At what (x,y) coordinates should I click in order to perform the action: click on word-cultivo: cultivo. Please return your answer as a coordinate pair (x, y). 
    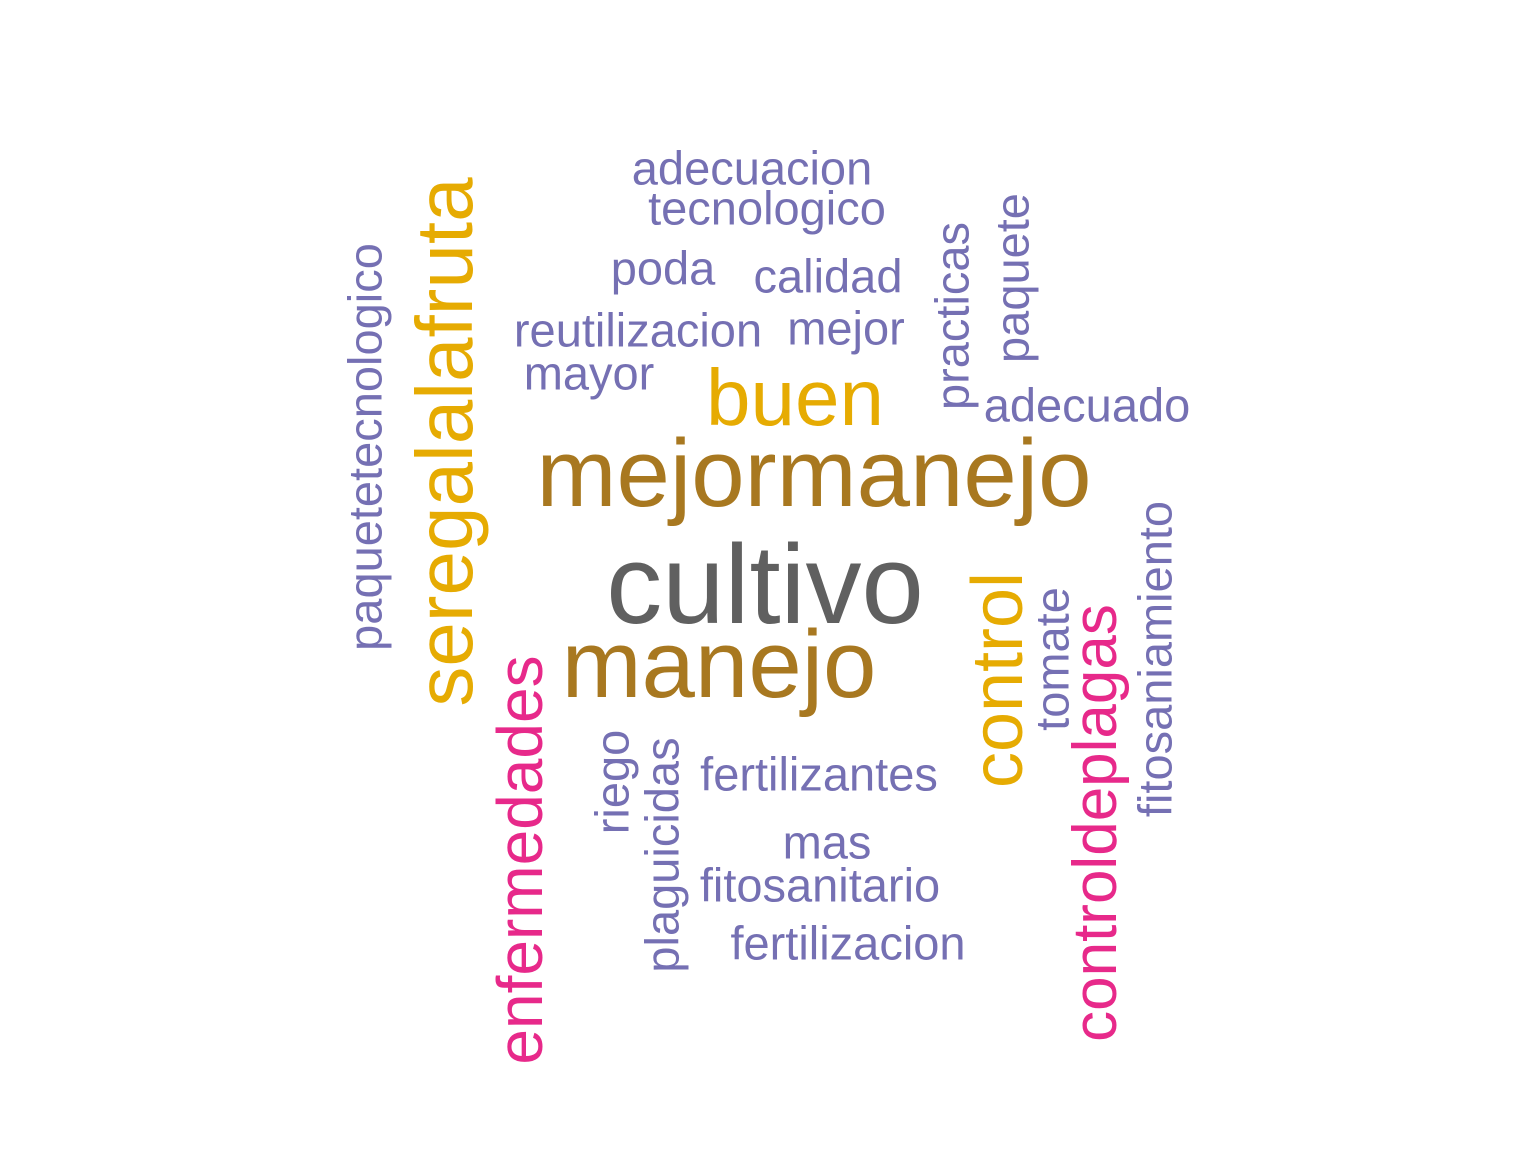
    Looking at the image, I should click on (765, 584).